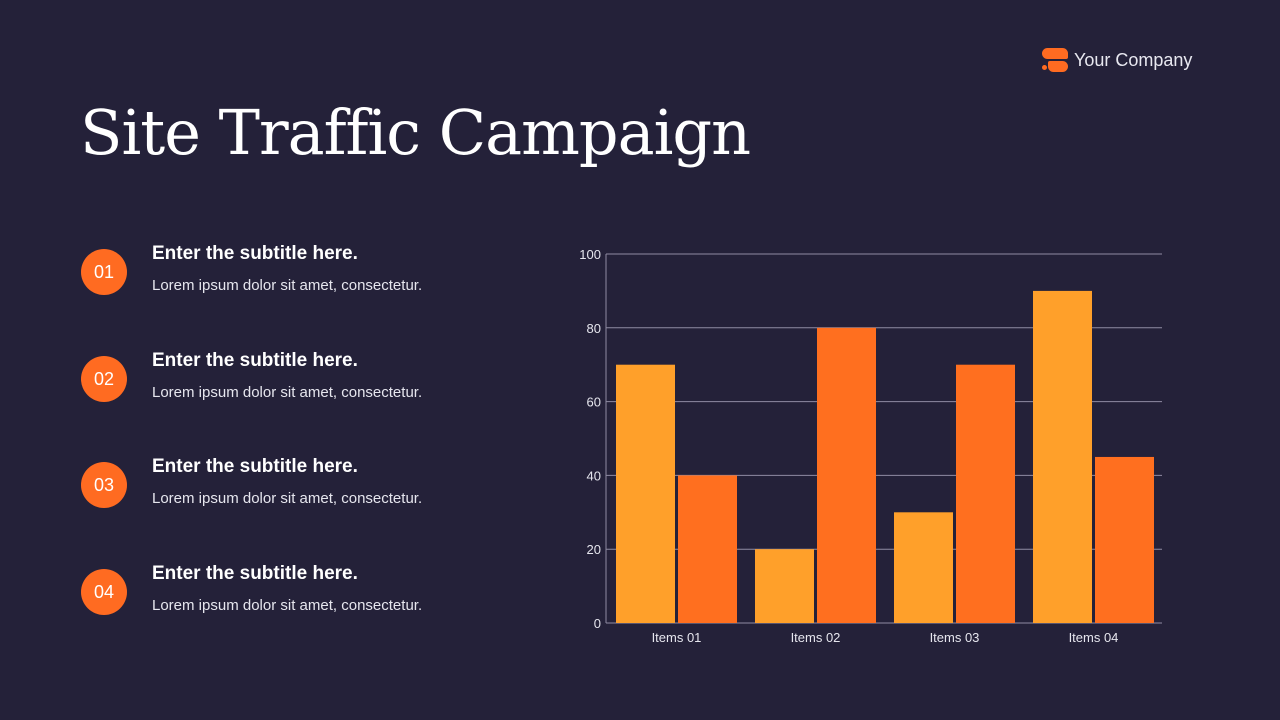  What do you see at coordinates (816, 637) in the screenshot?
I see `x-tick-label: Items 02` at bounding box center [816, 637].